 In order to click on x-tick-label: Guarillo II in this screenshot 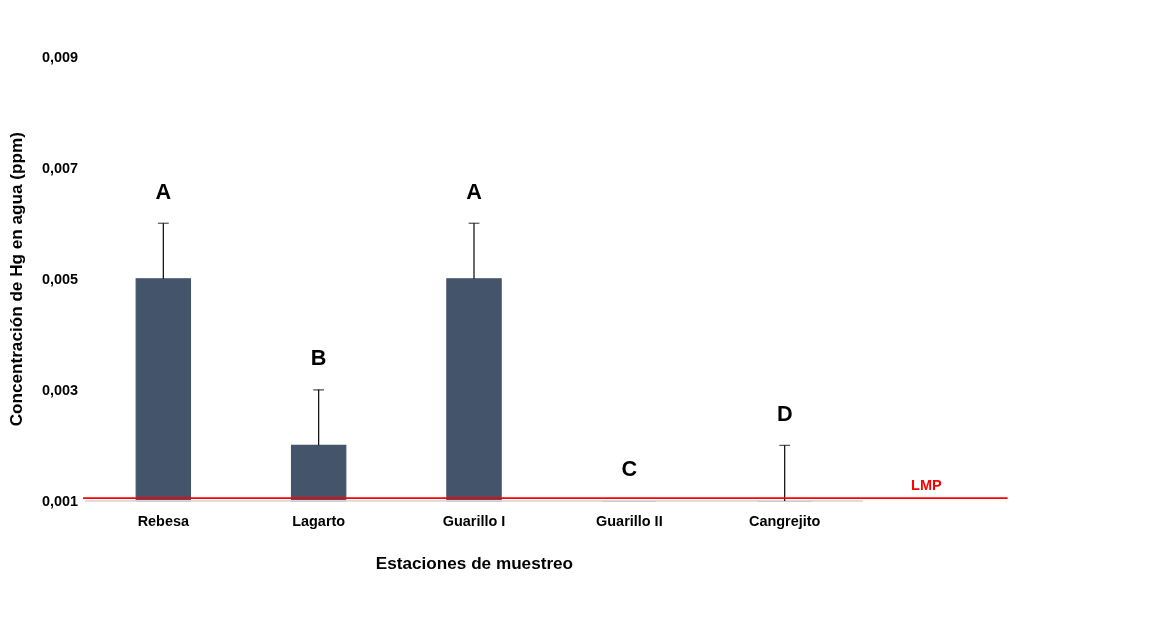, I will do `click(629, 520)`.